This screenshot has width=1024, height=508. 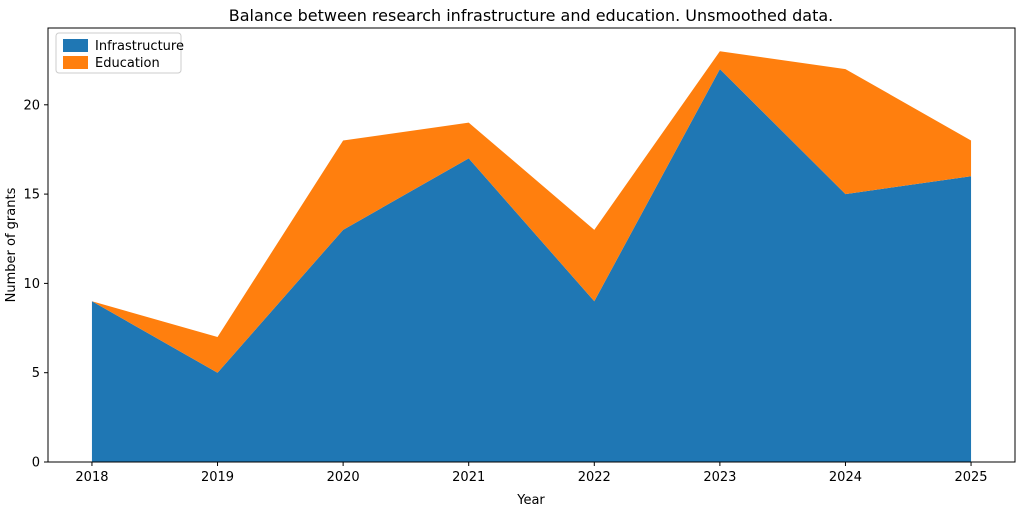 What do you see at coordinates (75, 62) in the screenshot?
I see `legend-swatch-education` at bounding box center [75, 62].